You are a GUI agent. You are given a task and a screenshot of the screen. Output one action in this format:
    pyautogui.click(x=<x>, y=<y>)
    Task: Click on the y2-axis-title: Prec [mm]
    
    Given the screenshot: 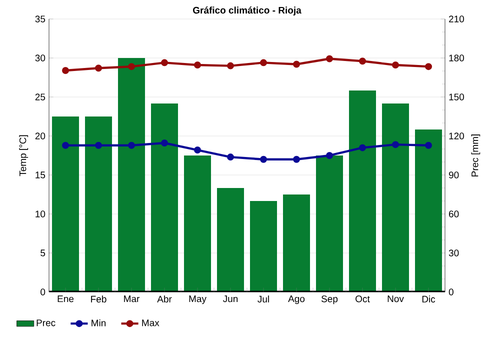 What is the action you would take?
    pyautogui.click(x=475, y=155)
    